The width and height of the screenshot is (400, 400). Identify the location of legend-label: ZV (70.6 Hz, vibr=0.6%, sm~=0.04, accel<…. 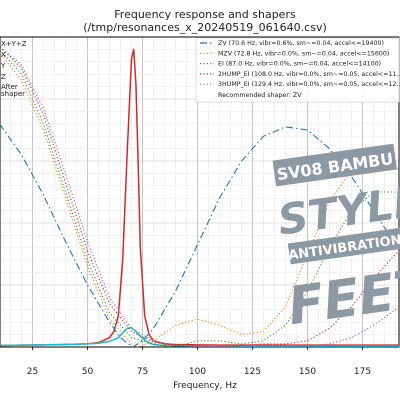
(301, 43).